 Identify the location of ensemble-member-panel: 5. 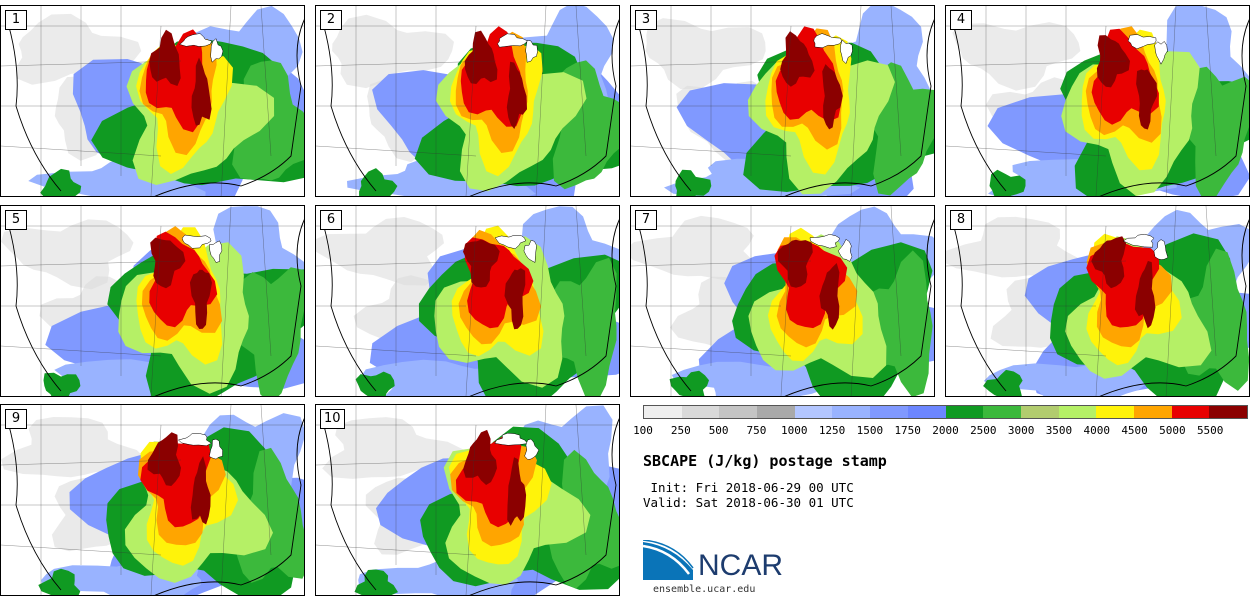
(152, 301).